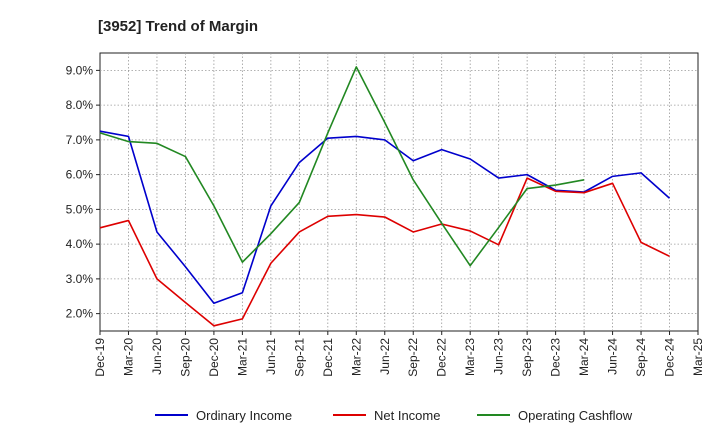 The width and height of the screenshot is (720, 440). Describe the element at coordinates (80, 105) in the screenshot. I see `y-tick-label: 8.0%` at that location.